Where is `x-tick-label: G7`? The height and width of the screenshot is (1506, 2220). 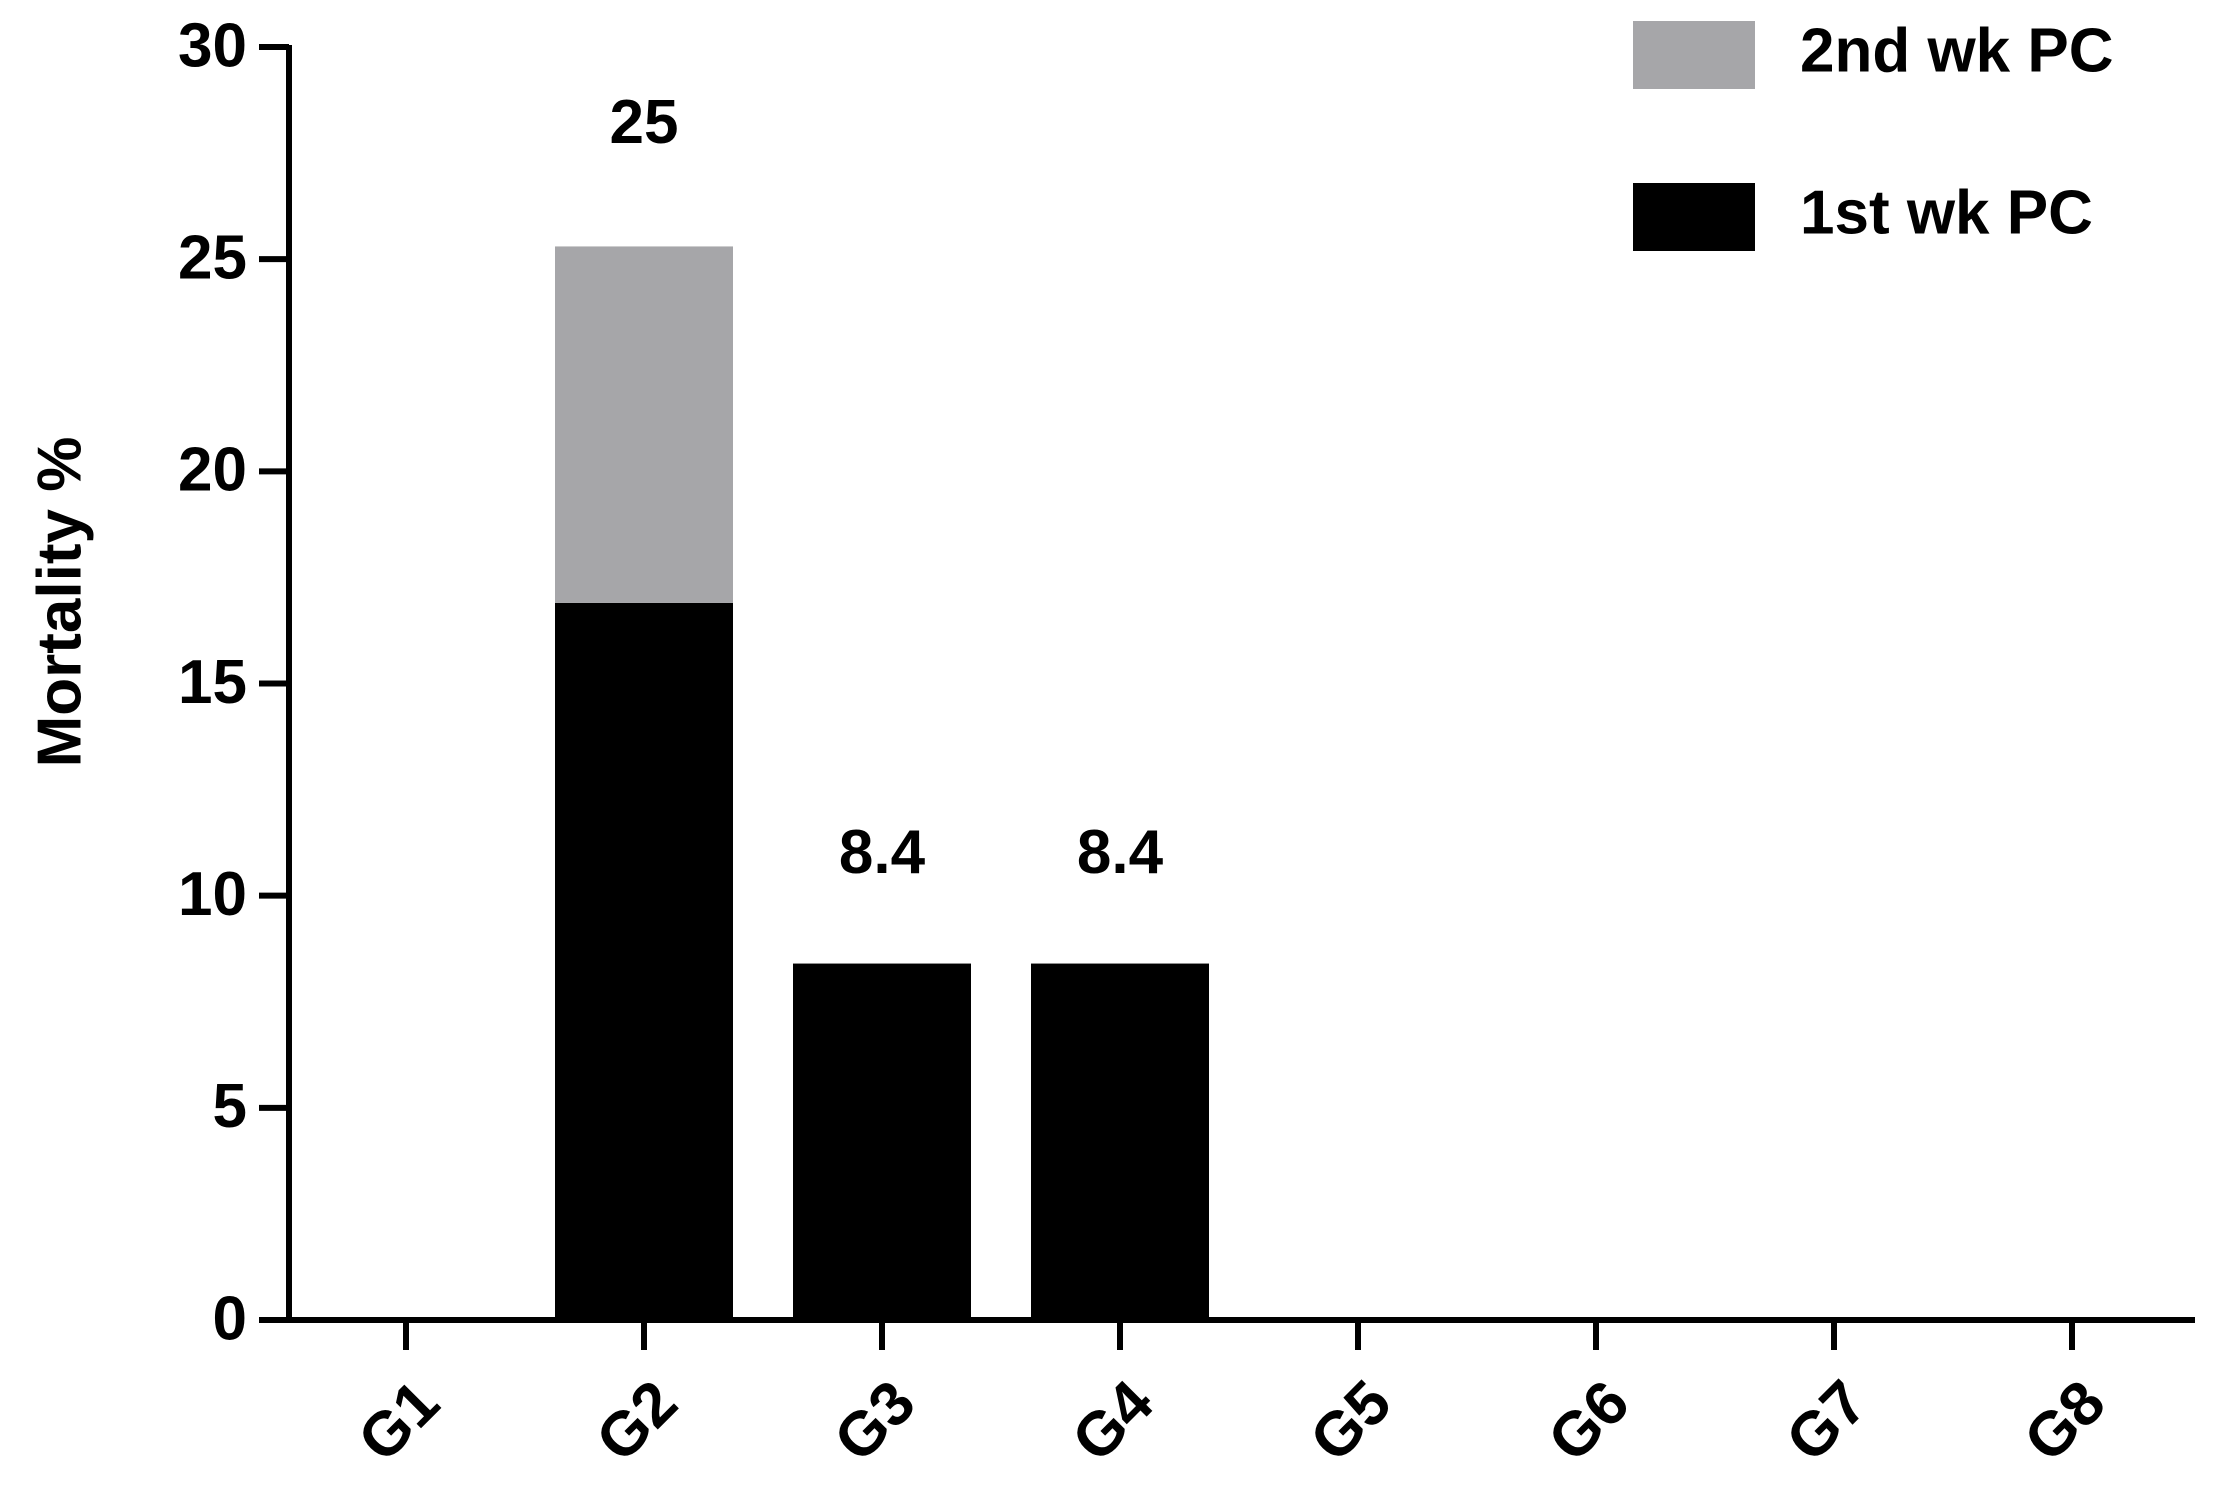
x-tick-label: G7 is located at coordinates (1826, 1421).